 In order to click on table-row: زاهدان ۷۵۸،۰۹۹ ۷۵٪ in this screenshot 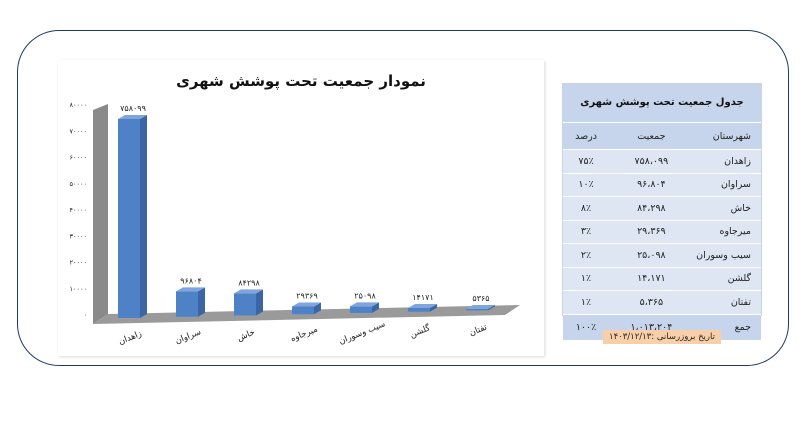, I will do `click(662, 161)`.